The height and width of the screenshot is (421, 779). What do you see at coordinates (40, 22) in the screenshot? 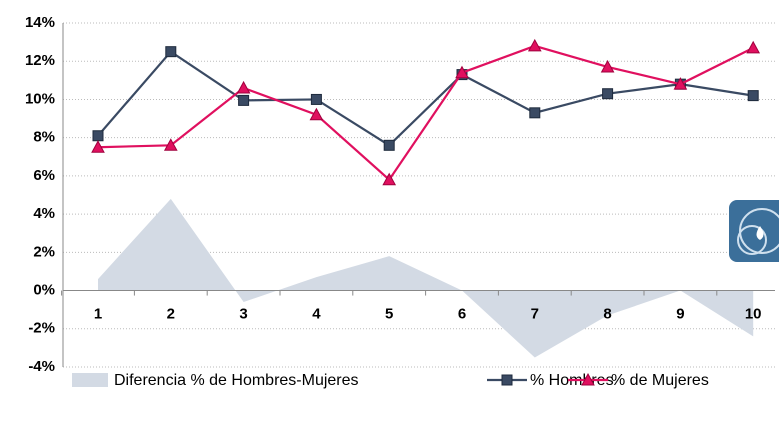
I see `y-tick-label: 14%` at bounding box center [40, 22].